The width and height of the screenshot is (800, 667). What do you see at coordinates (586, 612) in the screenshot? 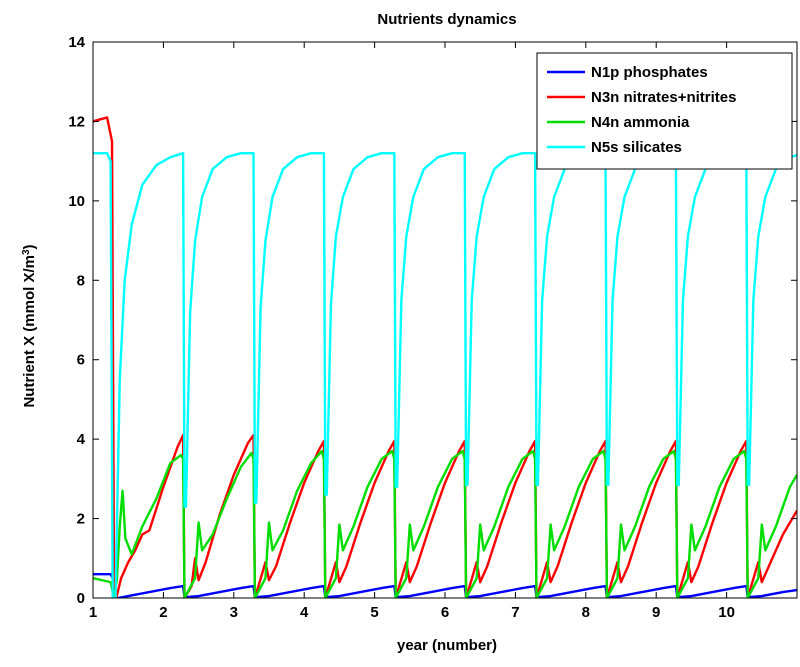
I see `x-tick-label: 8` at bounding box center [586, 612].